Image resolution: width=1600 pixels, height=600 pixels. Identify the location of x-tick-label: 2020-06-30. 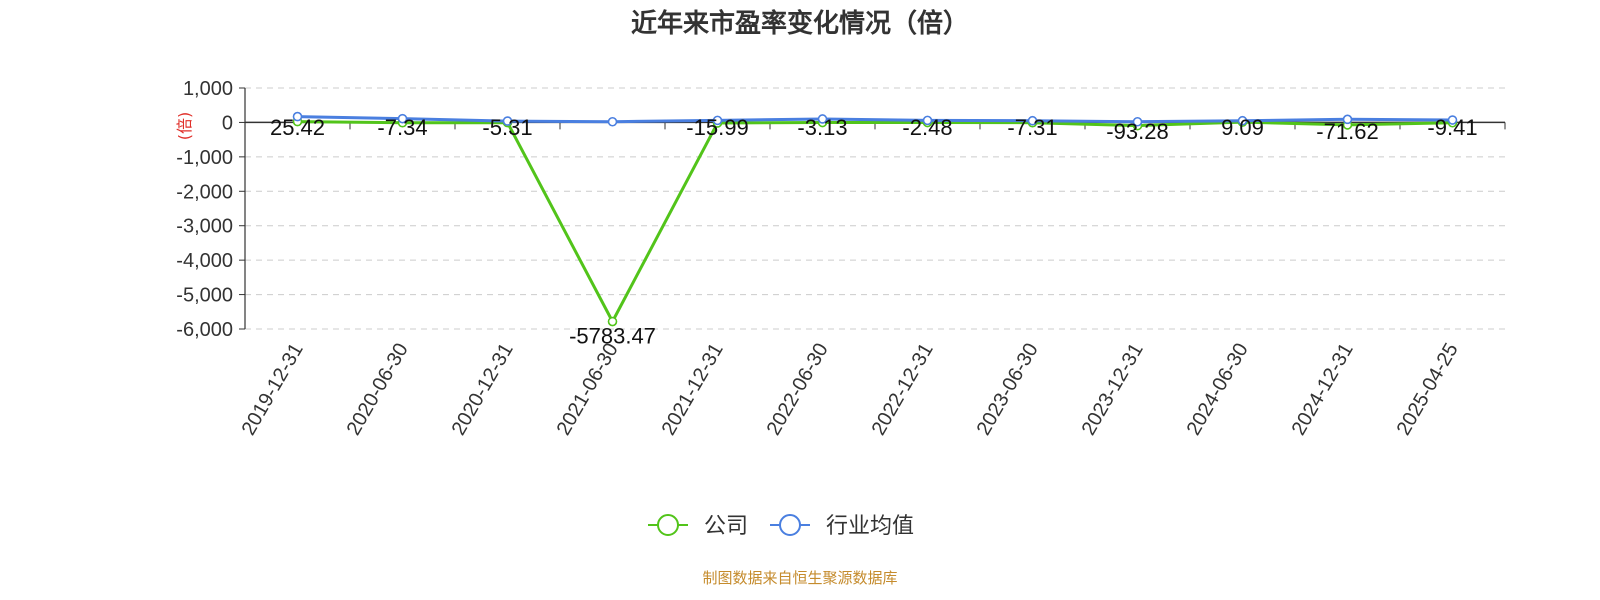
(378, 390).